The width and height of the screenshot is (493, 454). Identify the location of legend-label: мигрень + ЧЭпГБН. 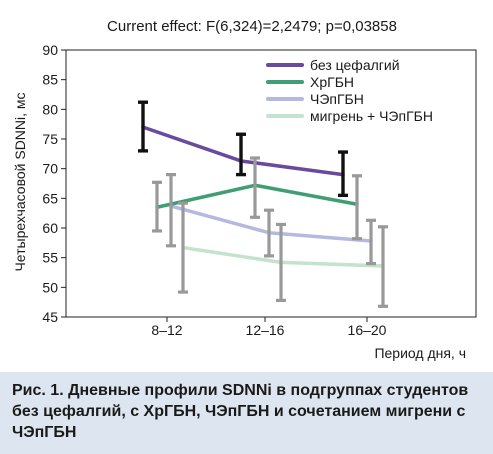
(371, 116).